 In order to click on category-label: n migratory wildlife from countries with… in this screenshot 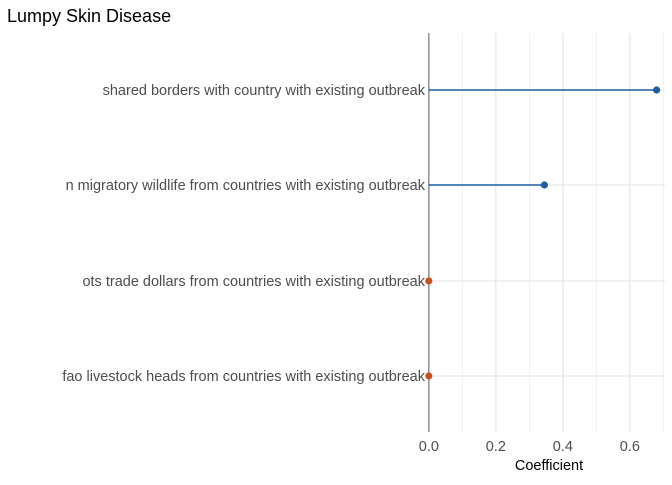, I will do `click(246, 186)`.